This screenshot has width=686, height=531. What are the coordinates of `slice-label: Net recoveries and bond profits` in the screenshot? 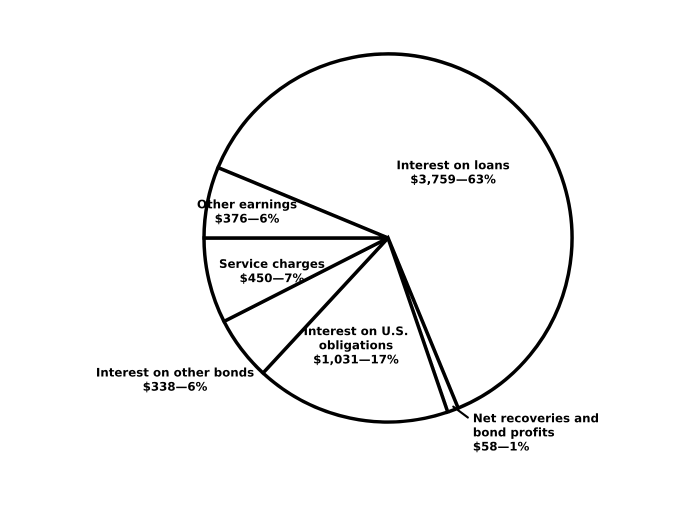 It's located at (536, 426).